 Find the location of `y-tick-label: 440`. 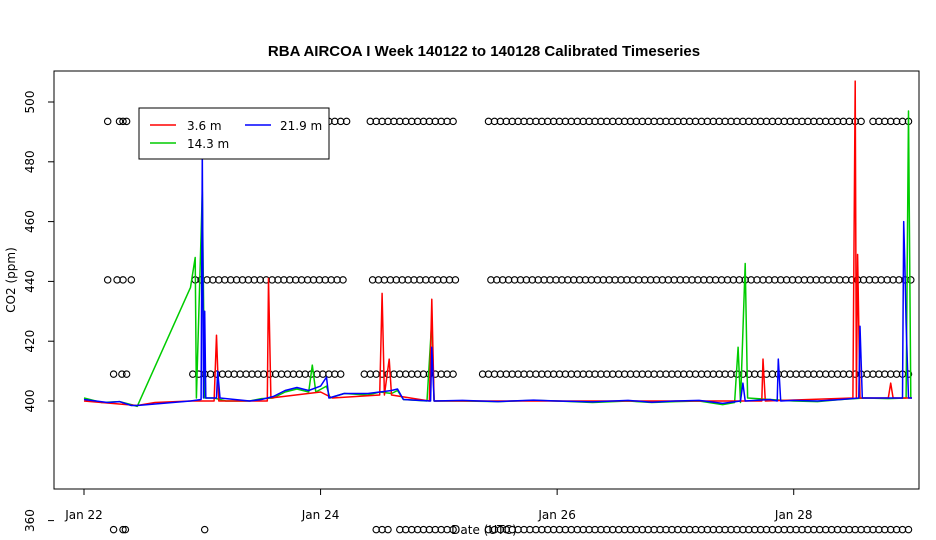

y-tick-label: 440 is located at coordinates (30, 281).